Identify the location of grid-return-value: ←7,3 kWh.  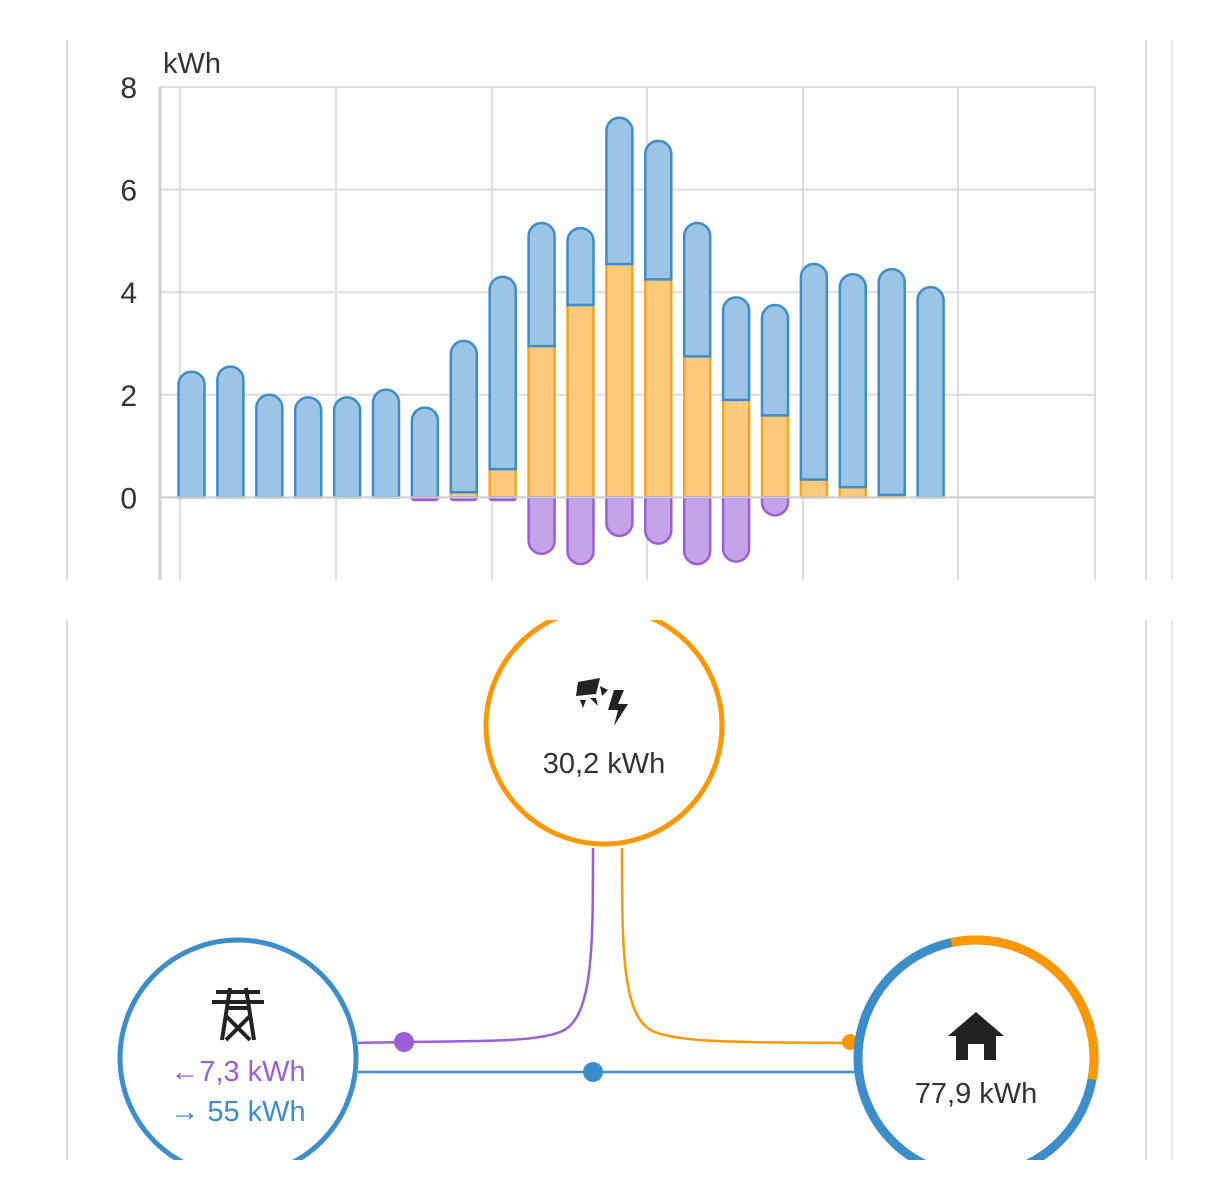
(238, 1072).